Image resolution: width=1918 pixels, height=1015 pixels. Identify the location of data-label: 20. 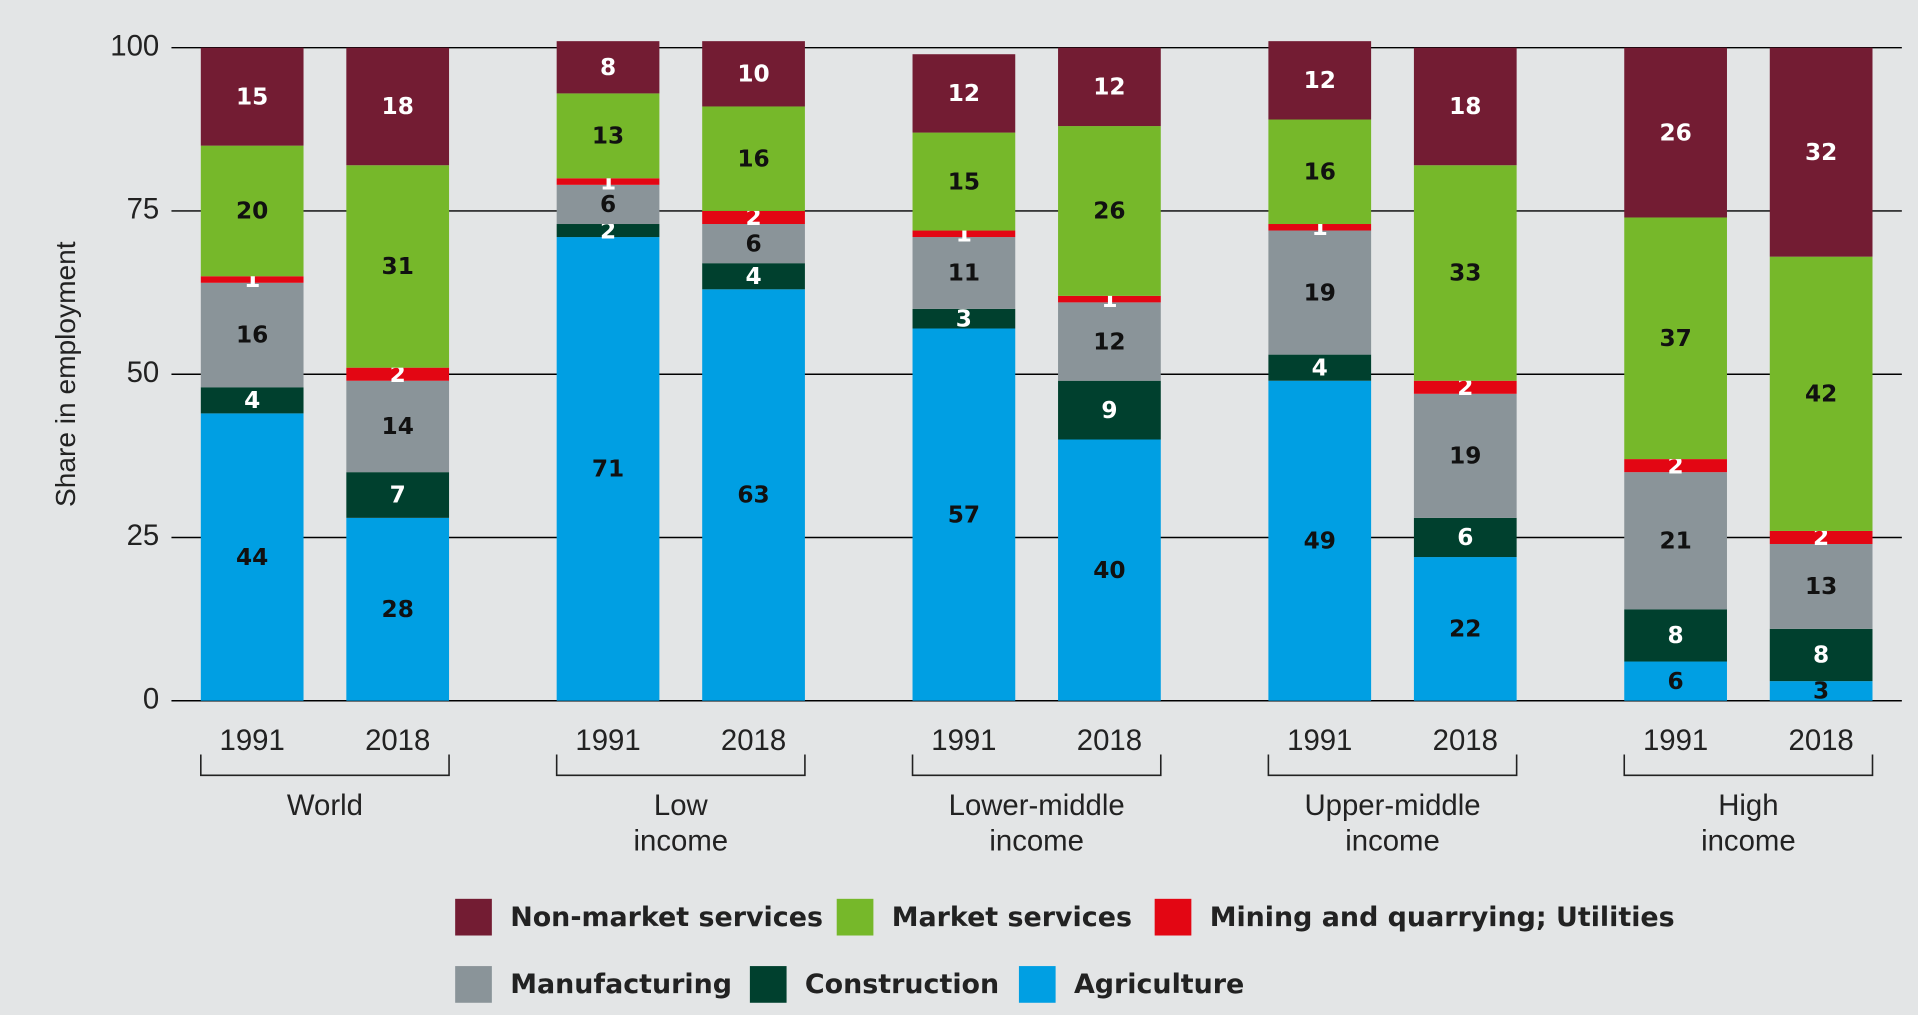
(252, 211).